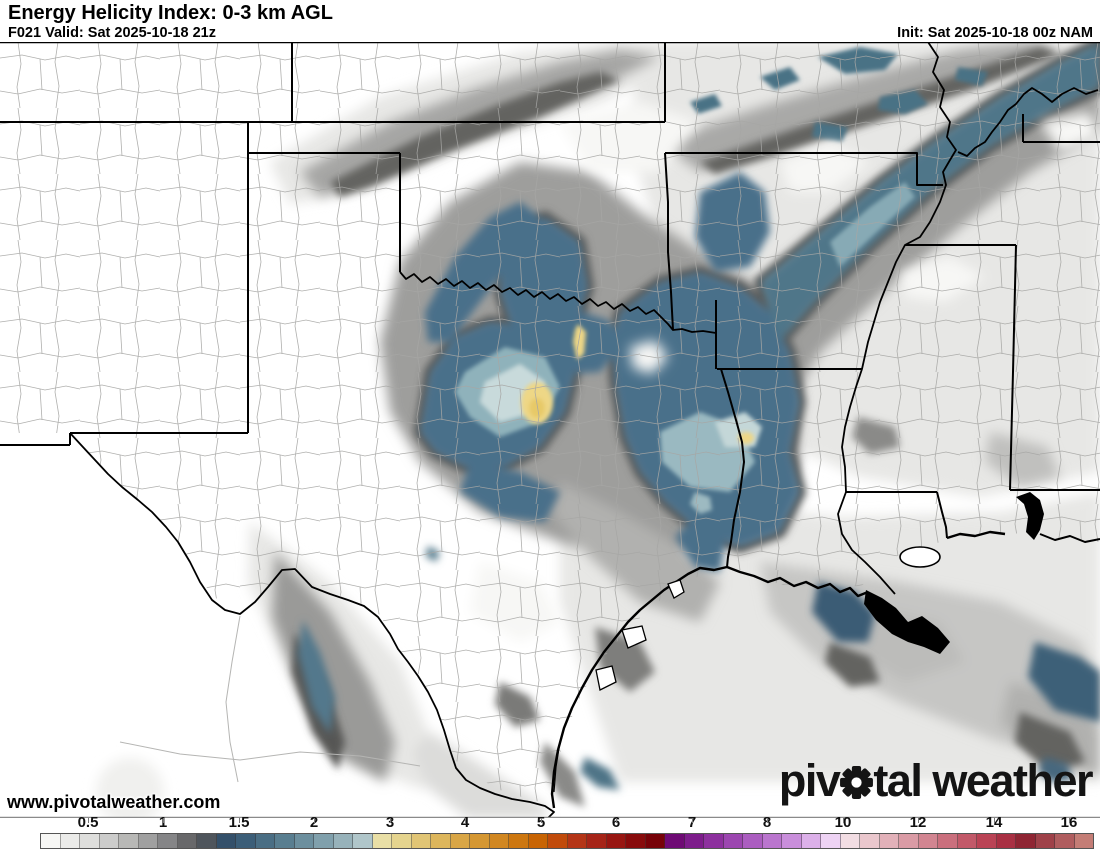 The image size is (1100, 850). I want to click on water-features, so click(819, 591).